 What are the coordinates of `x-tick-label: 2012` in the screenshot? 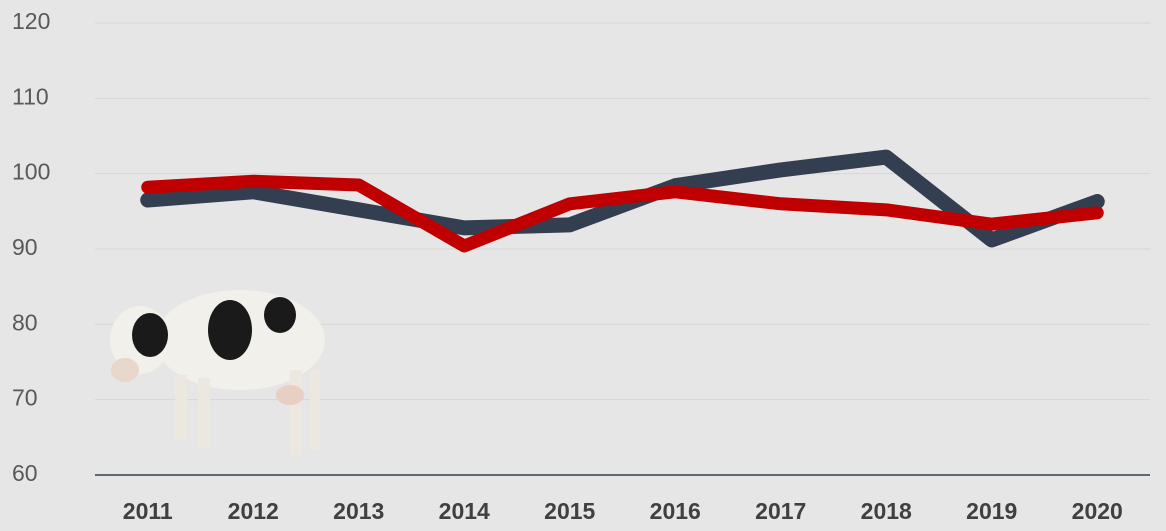 It's located at (253, 511).